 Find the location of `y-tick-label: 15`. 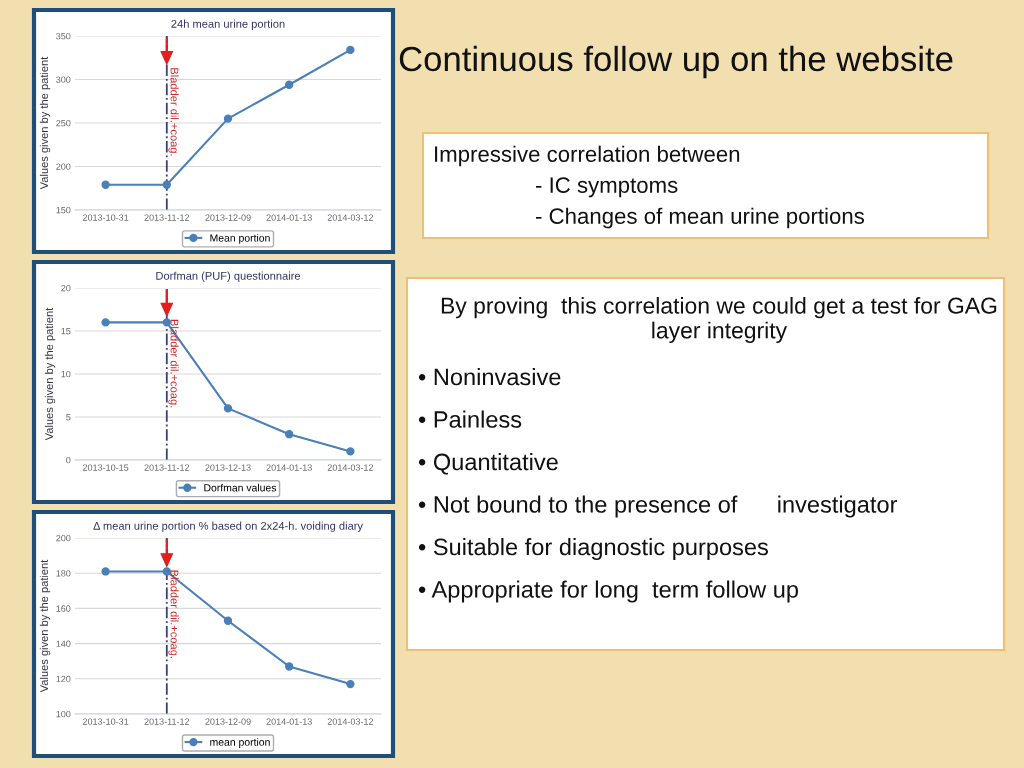

y-tick-label: 15 is located at coordinates (66, 331).